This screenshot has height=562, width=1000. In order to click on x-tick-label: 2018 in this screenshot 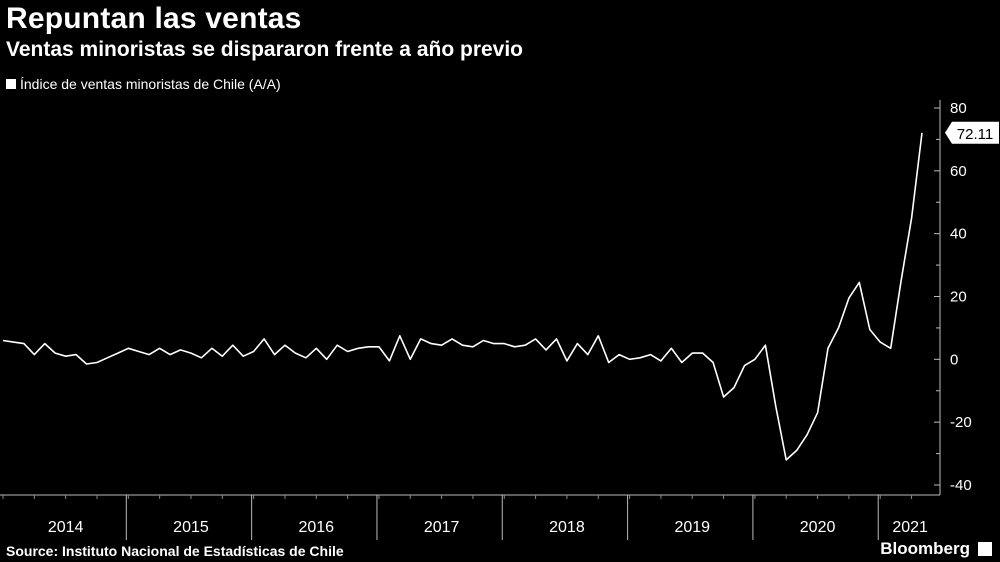, I will do `click(567, 527)`.